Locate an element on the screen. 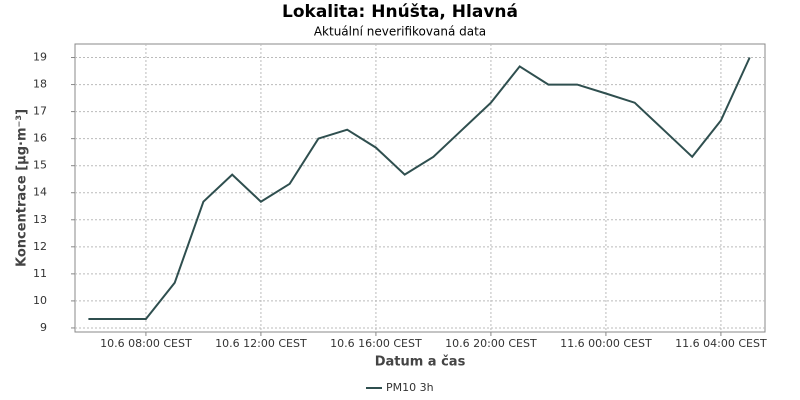  x-tick-label: 10.6 20:00 CEST is located at coordinates (491, 343).